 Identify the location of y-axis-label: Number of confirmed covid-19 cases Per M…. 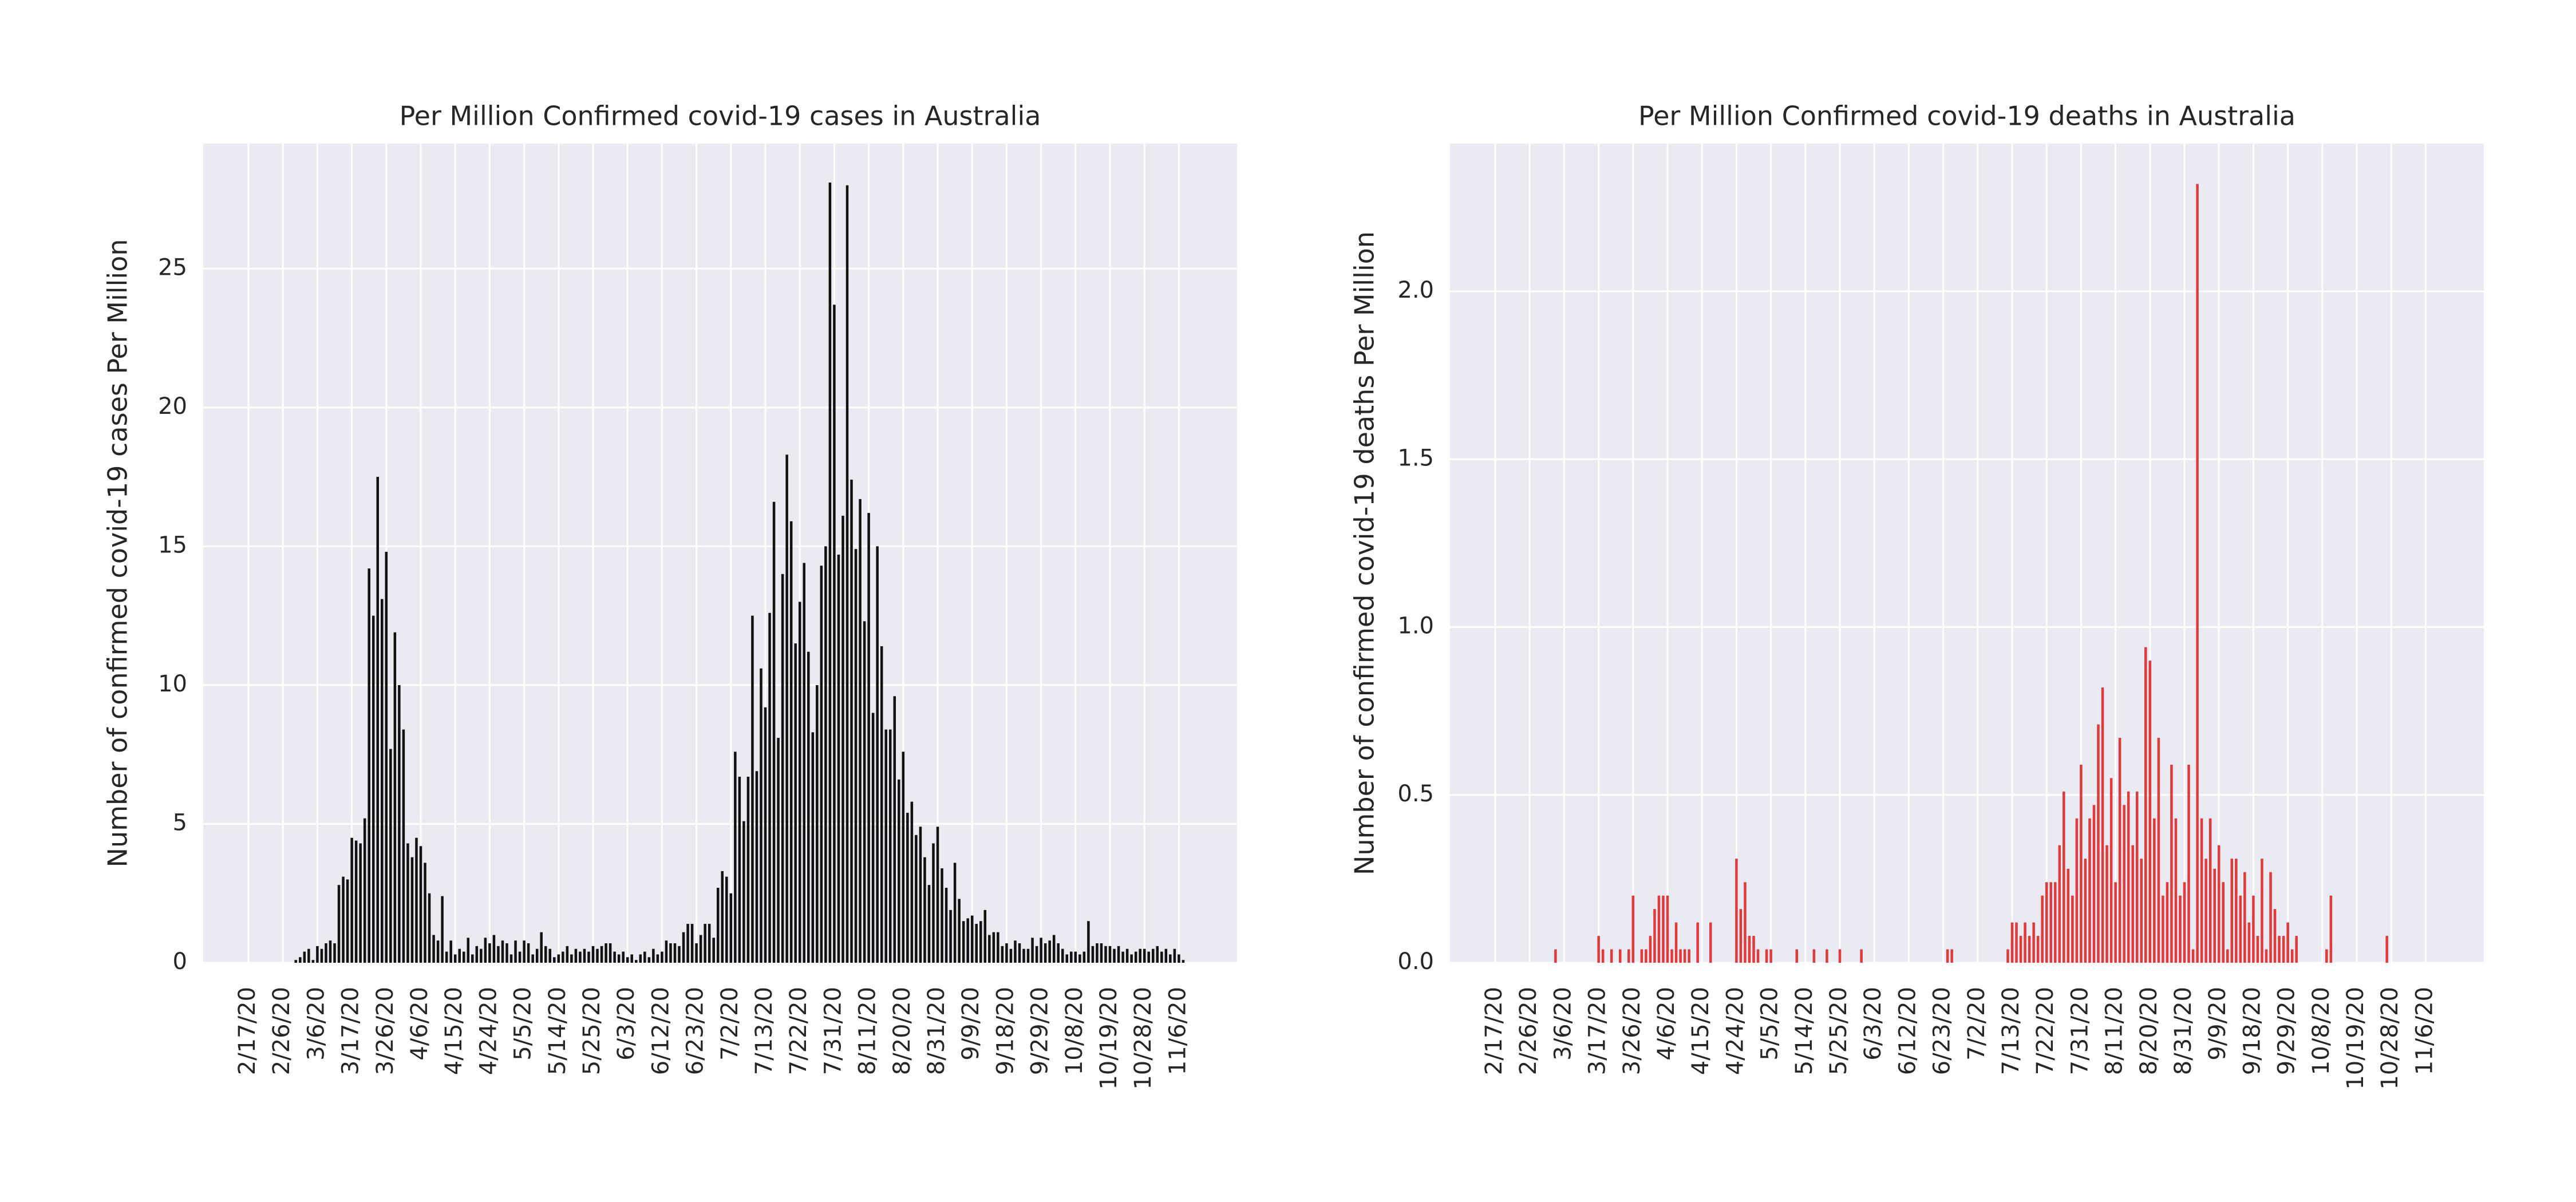
(117, 553).